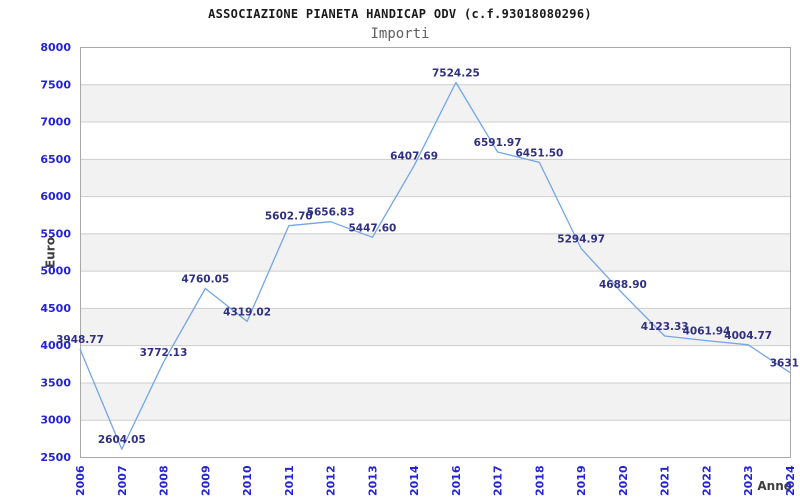 Image resolution: width=800 pixels, height=500 pixels. What do you see at coordinates (55, 271) in the screenshot?
I see `y-tick-label: 5000` at bounding box center [55, 271].